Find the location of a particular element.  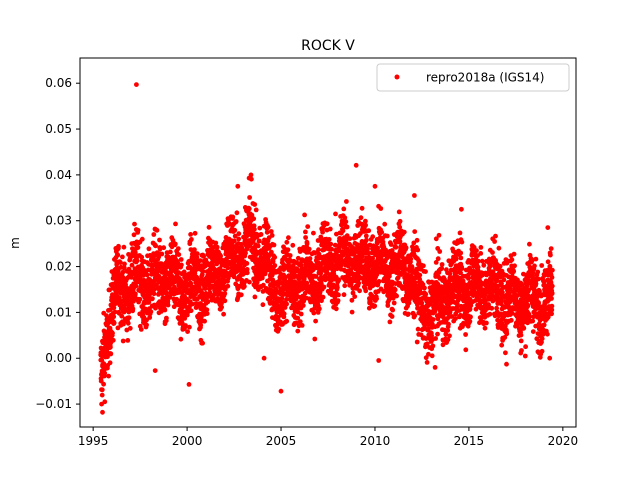

y-tick-label: 0.05 is located at coordinates (58, 129).